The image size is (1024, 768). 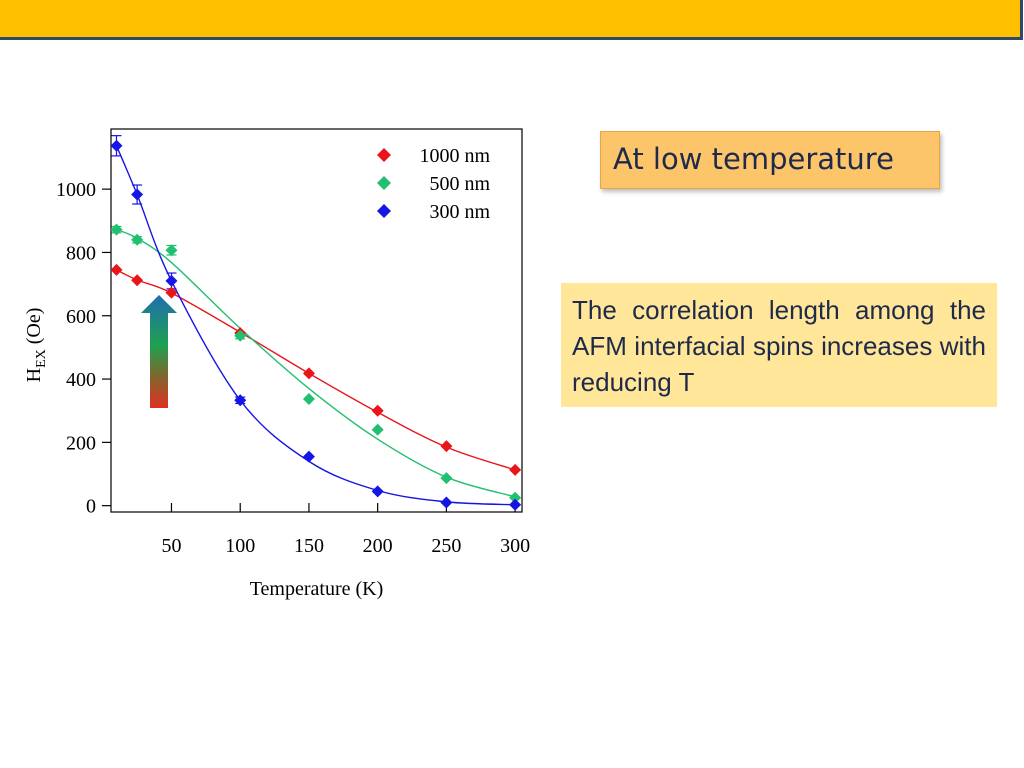 What do you see at coordinates (91, 507) in the screenshot?
I see `y-tick-label: 0` at bounding box center [91, 507].